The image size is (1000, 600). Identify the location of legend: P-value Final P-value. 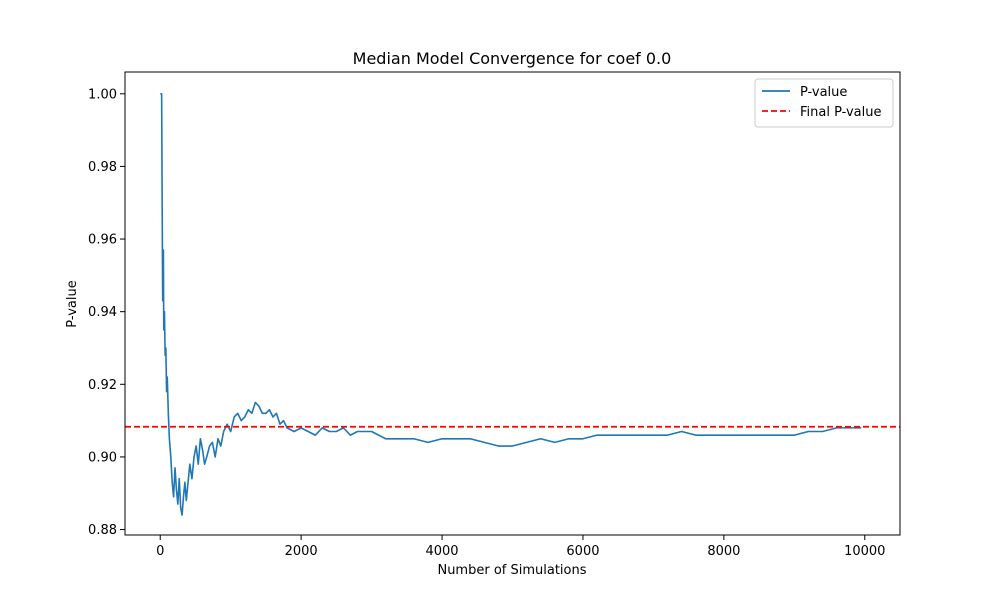
(824, 103).